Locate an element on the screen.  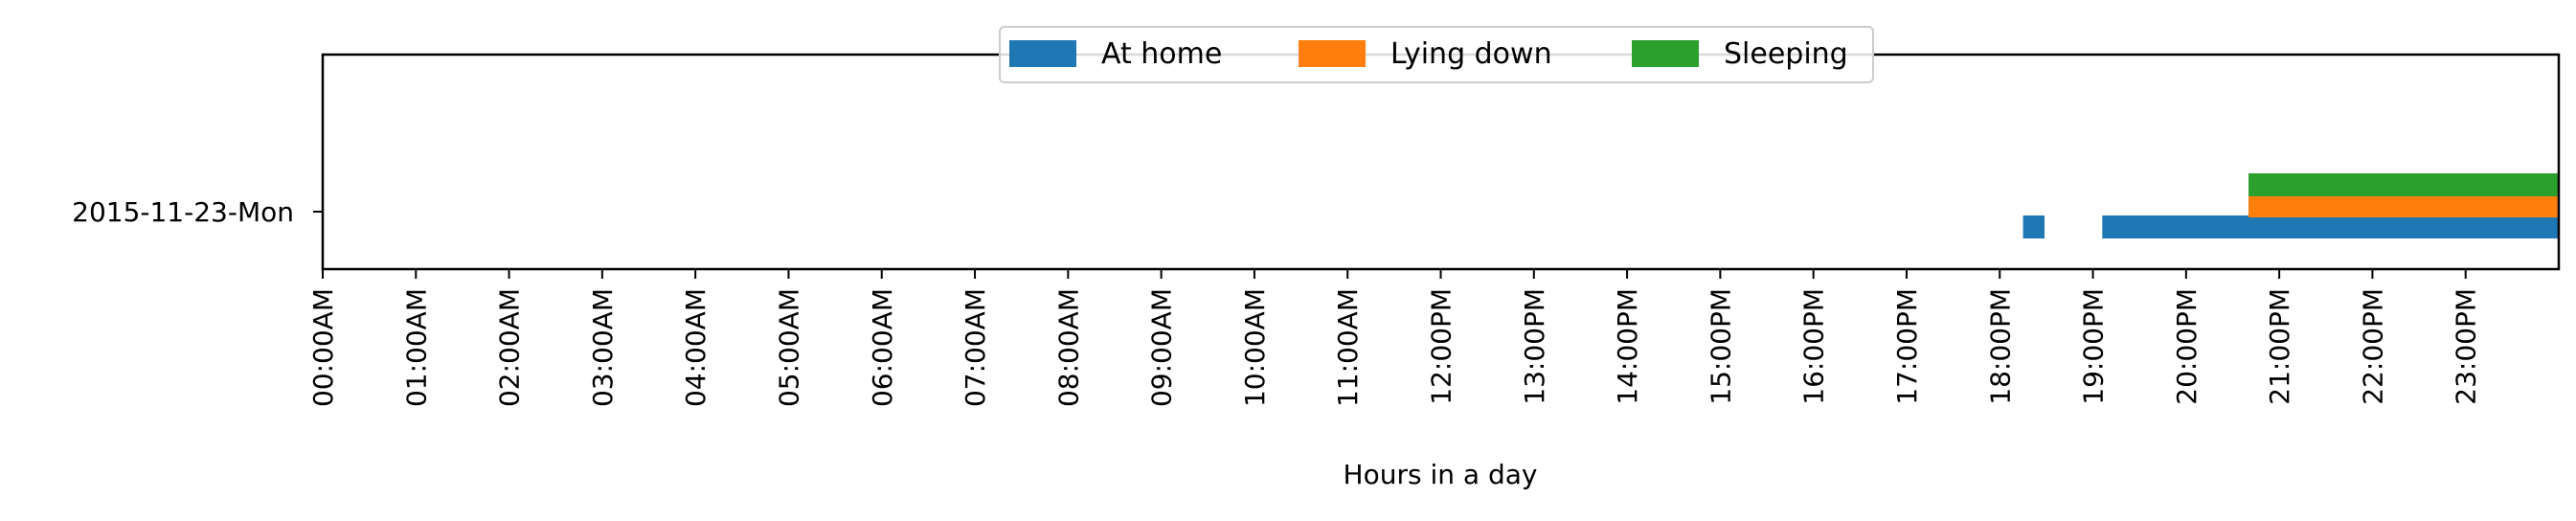
legend: At home Lying down Sleeping is located at coordinates (1436, 54).